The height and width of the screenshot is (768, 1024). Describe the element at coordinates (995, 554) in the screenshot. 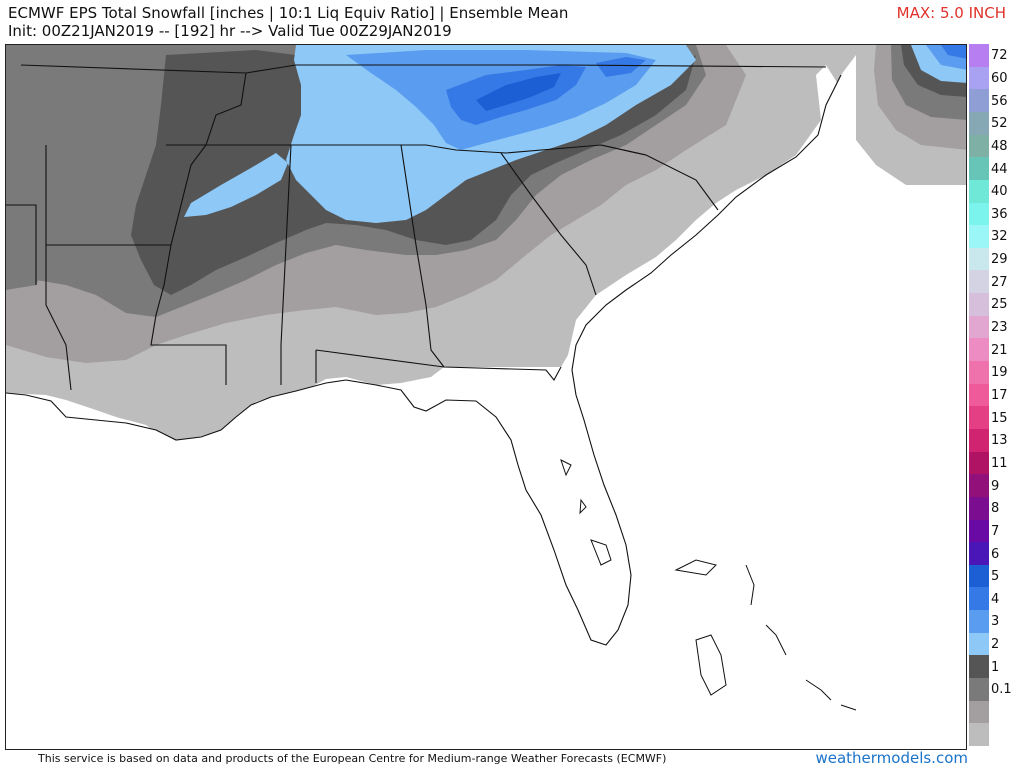

I see `legend-label: 6` at that location.